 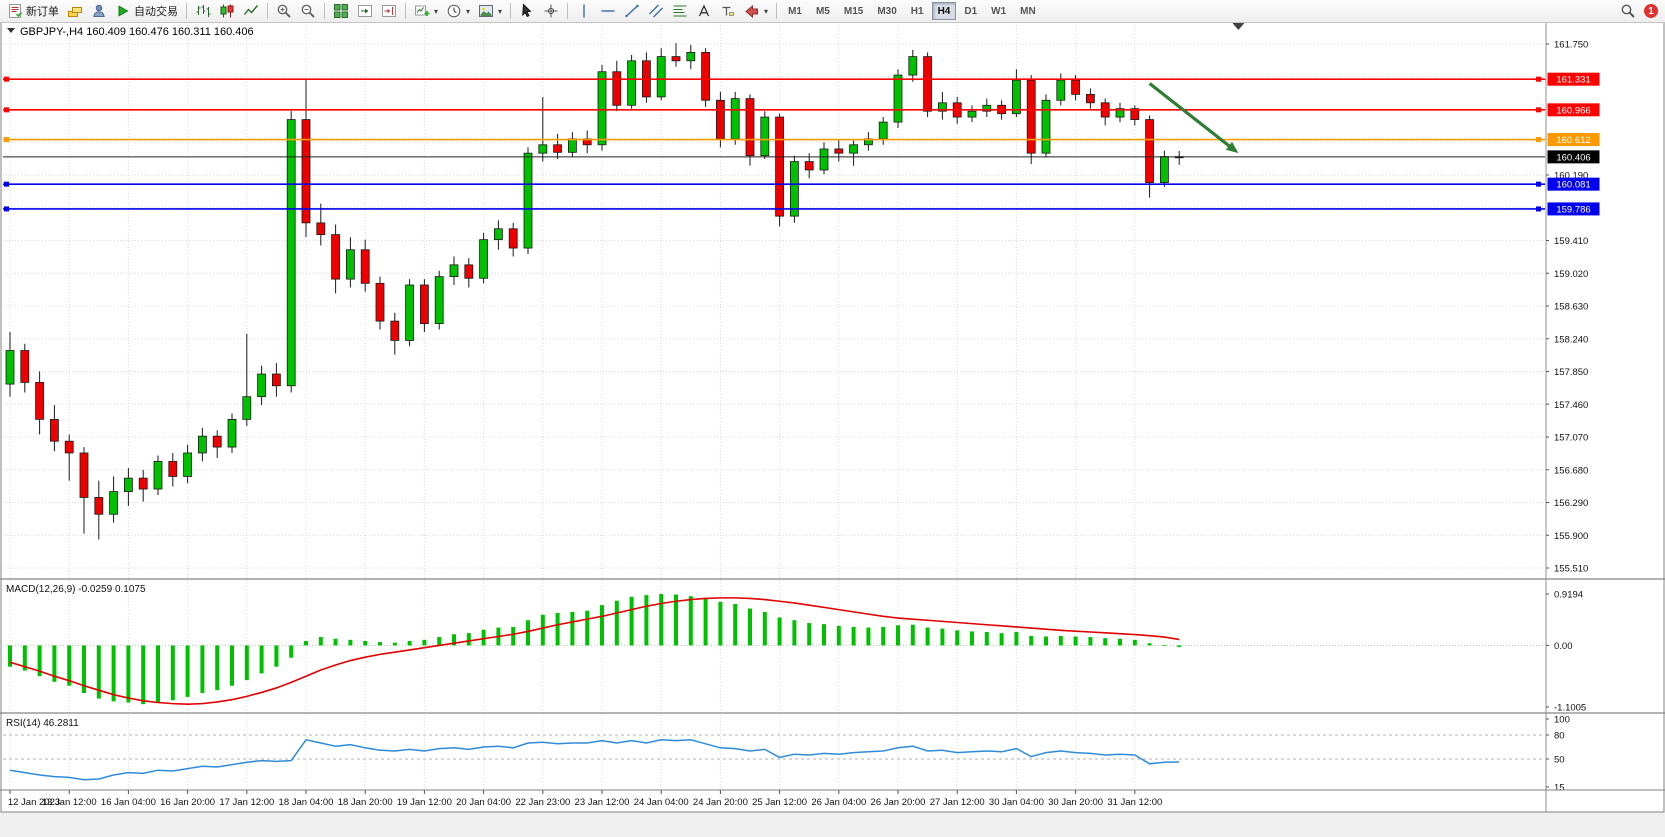 I want to click on timeframe-d1: D1, so click(x=970, y=11).